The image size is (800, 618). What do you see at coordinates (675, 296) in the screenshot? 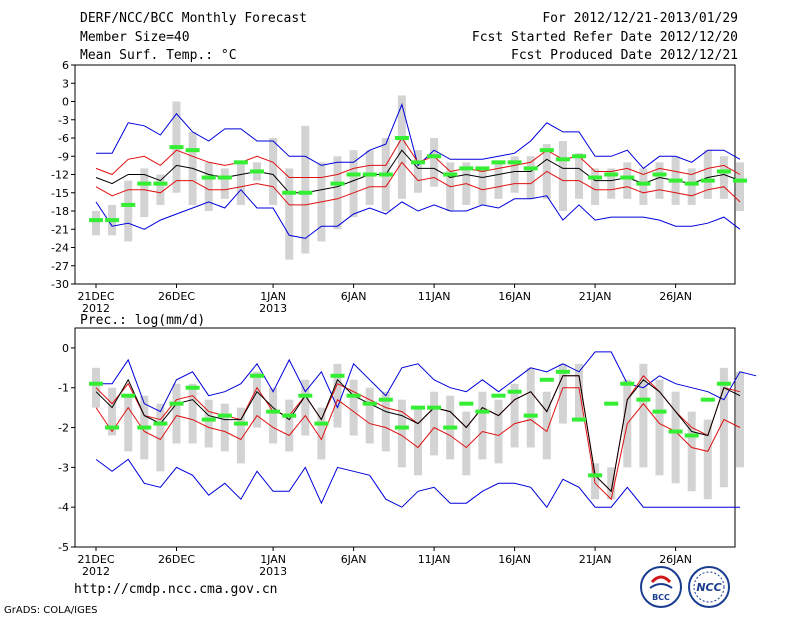
I see `x-tick-label: 26JAN` at bounding box center [675, 296].